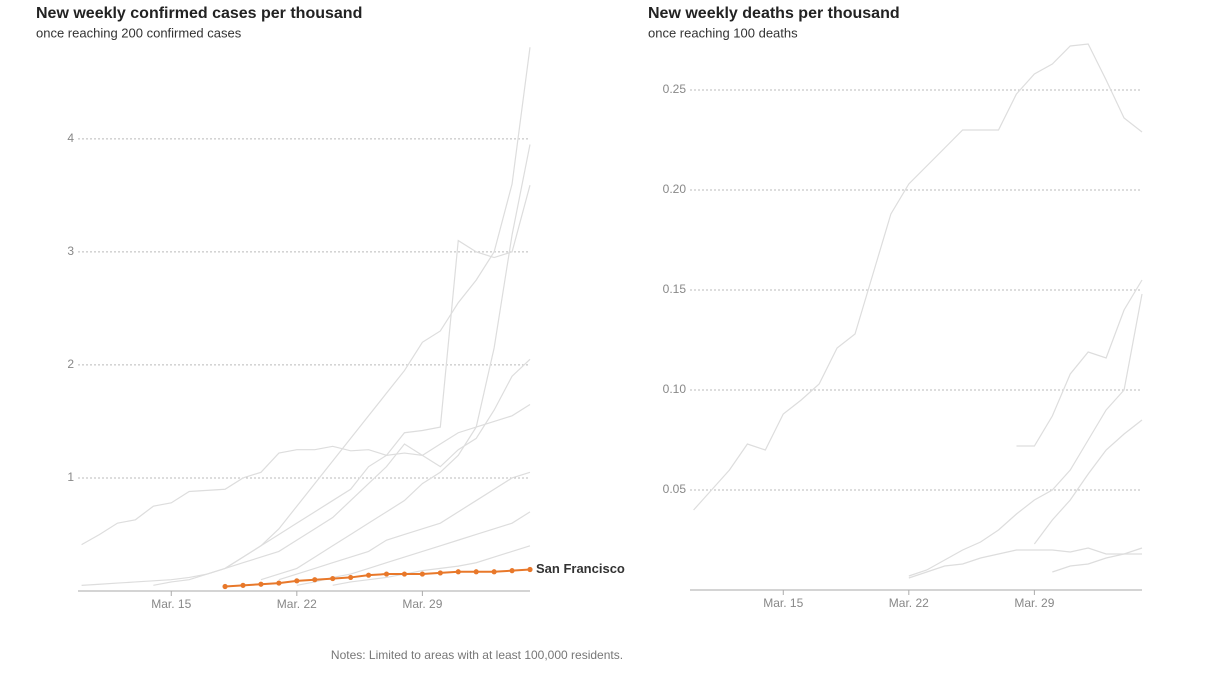 Image resolution: width=1217 pixels, height=678 pixels. I want to click on chart-subtitle: once reaching 100 deaths, so click(723, 32).